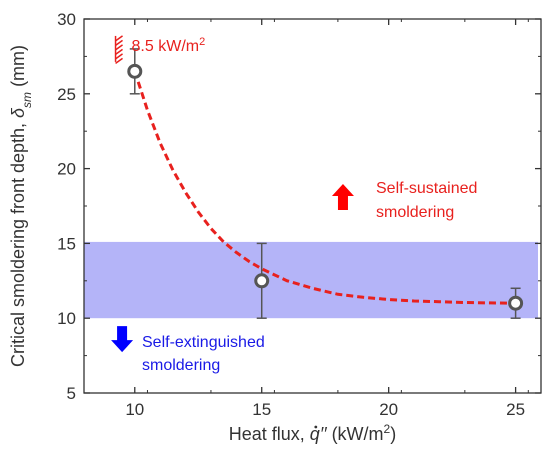  What do you see at coordinates (66, 243) in the screenshot?
I see `y-tick-label: 15` at bounding box center [66, 243].